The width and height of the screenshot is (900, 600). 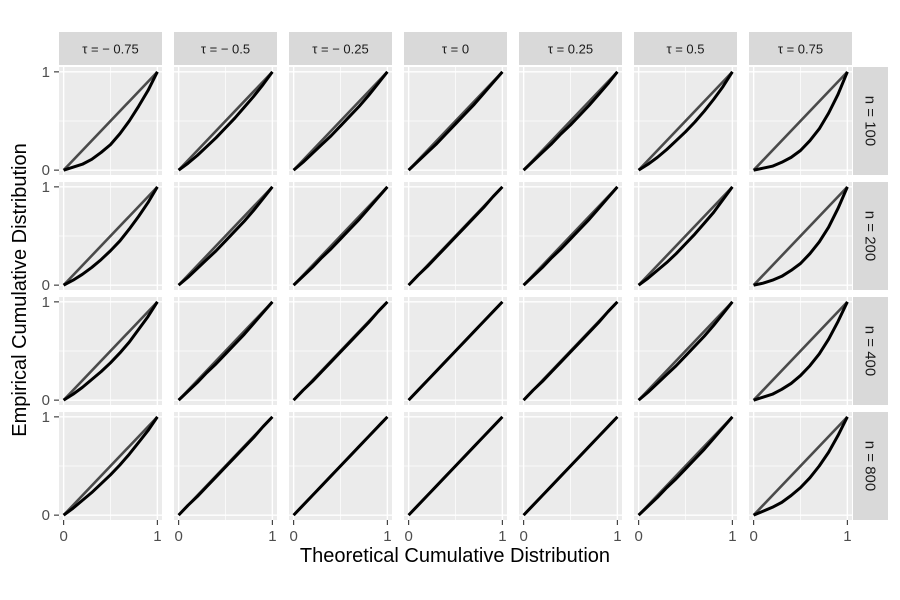 What do you see at coordinates (46, 72) in the screenshot?
I see `y-tick-label-0-1: 1` at bounding box center [46, 72].